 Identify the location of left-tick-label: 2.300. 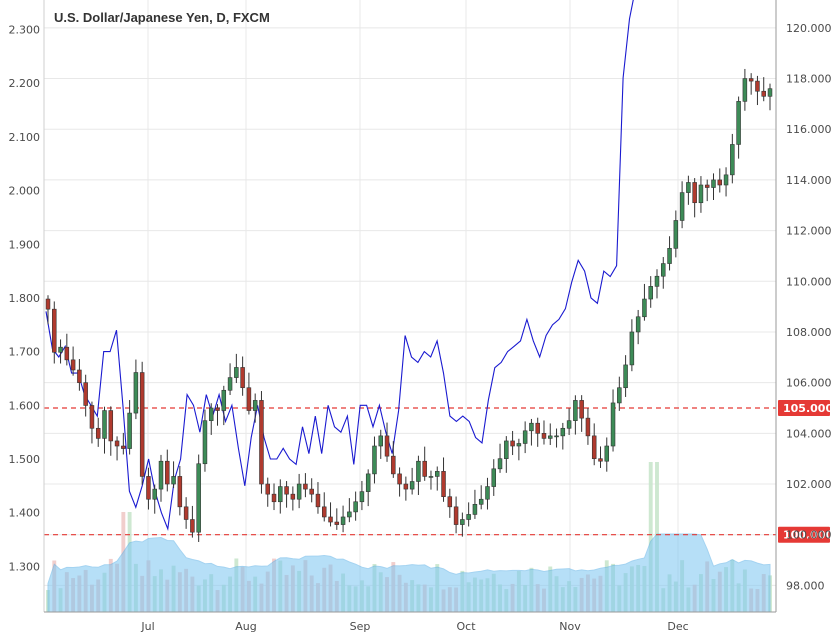
(25, 30).